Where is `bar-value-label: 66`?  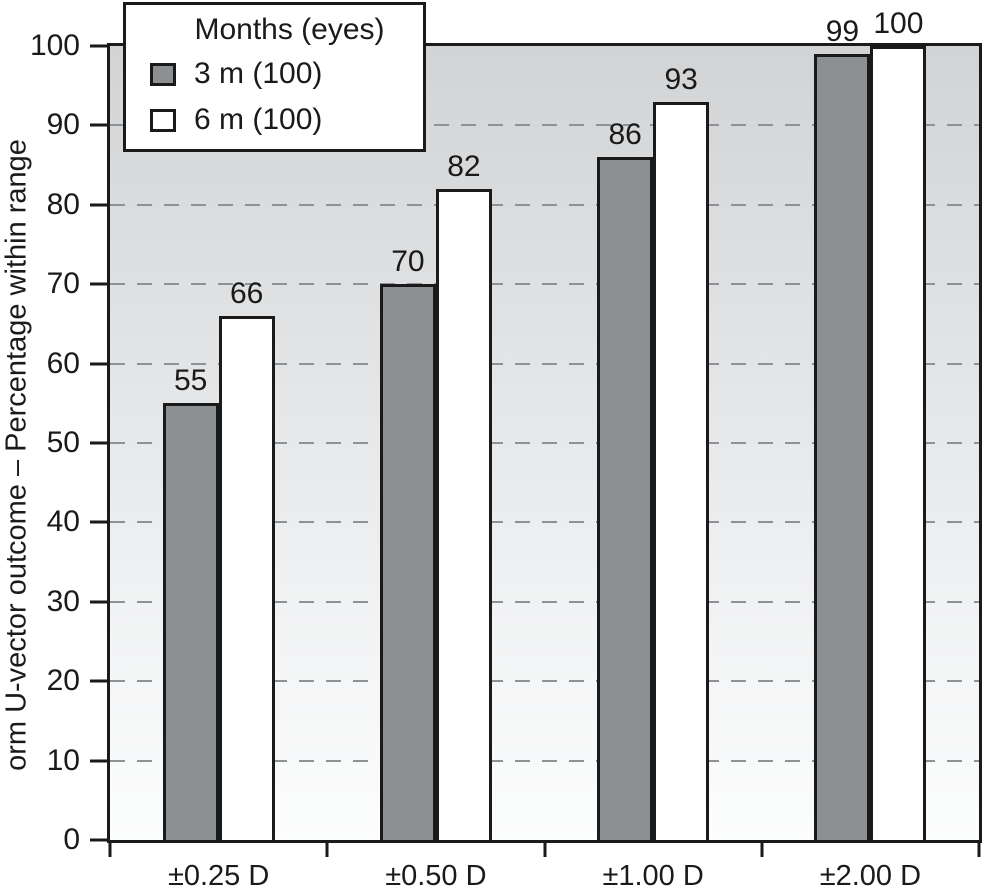 bar-value-label: 66 is located at coordinates (246, 293).